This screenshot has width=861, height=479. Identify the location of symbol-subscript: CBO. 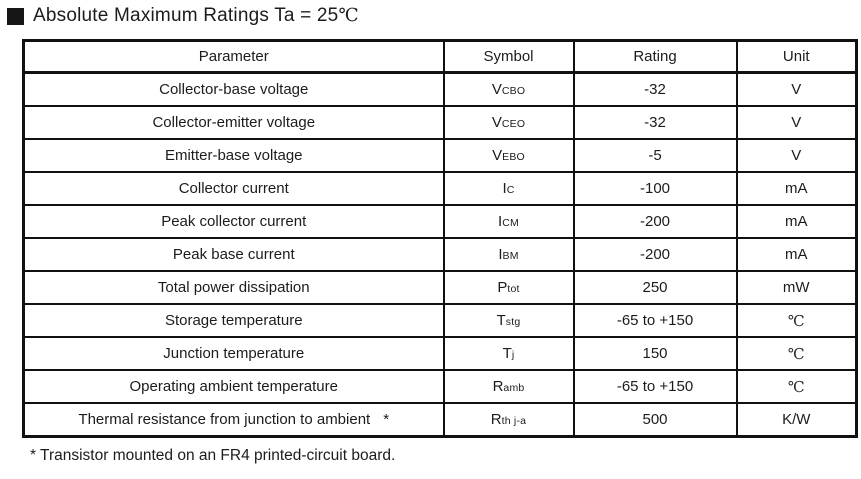
(513, 91).